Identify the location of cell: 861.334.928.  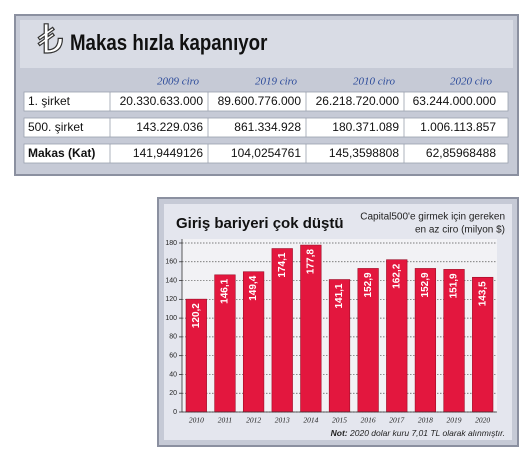
(267, 127).